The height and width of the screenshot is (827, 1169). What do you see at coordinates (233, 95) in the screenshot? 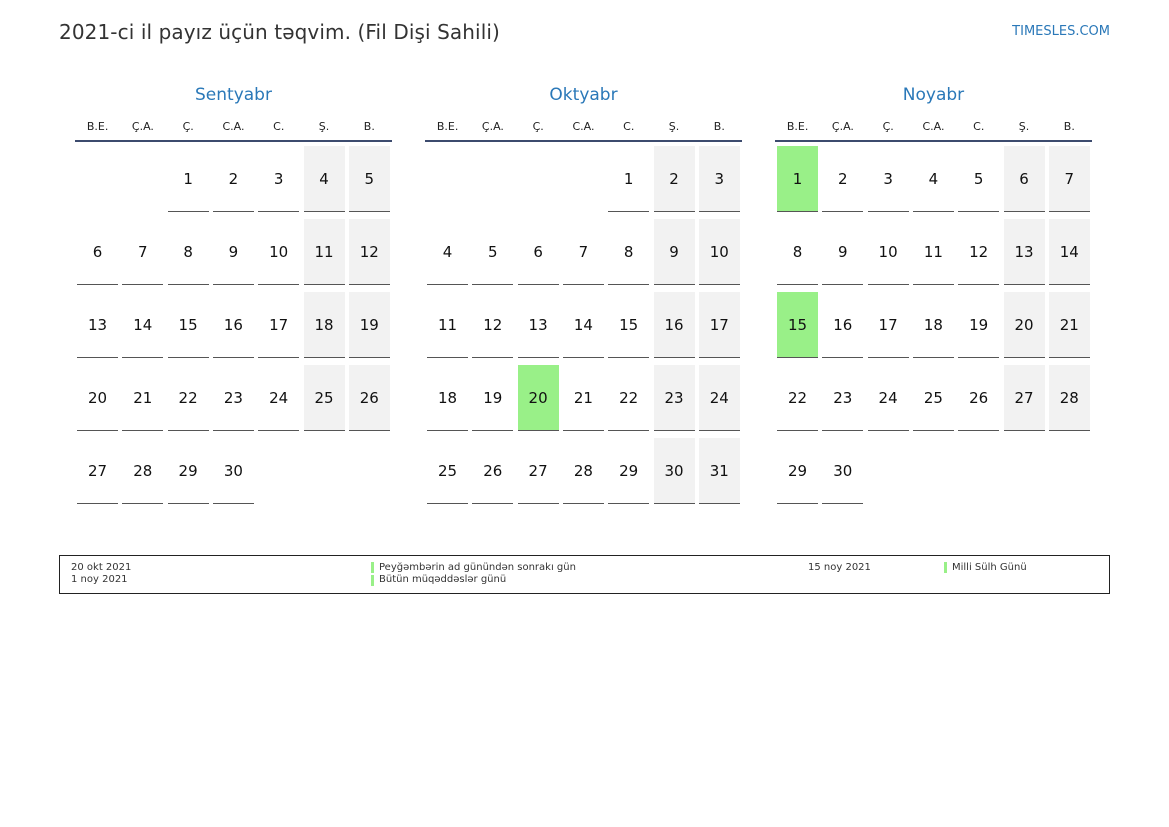
I see `month-name: Sentyabr` at bounding box center [233, 95].